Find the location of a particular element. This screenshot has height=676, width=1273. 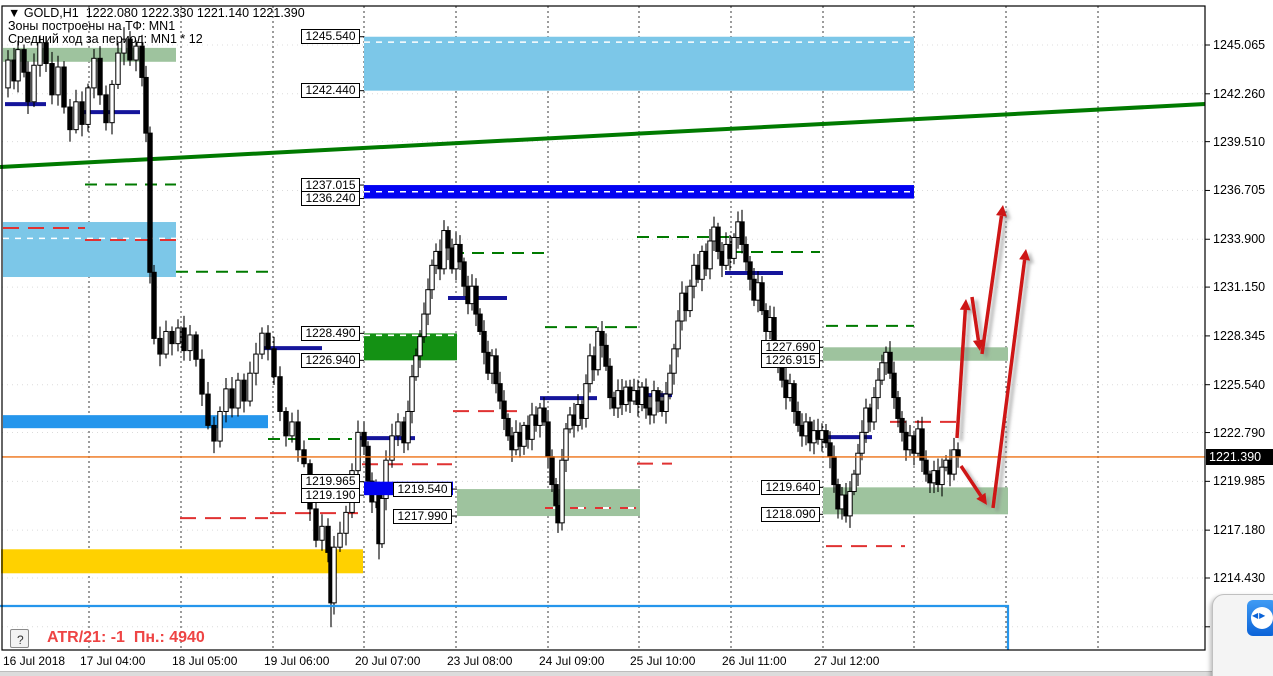

indicator-info-line-2: Средний ход за период: MN1 * 12 is located at coordinates (105, 39).